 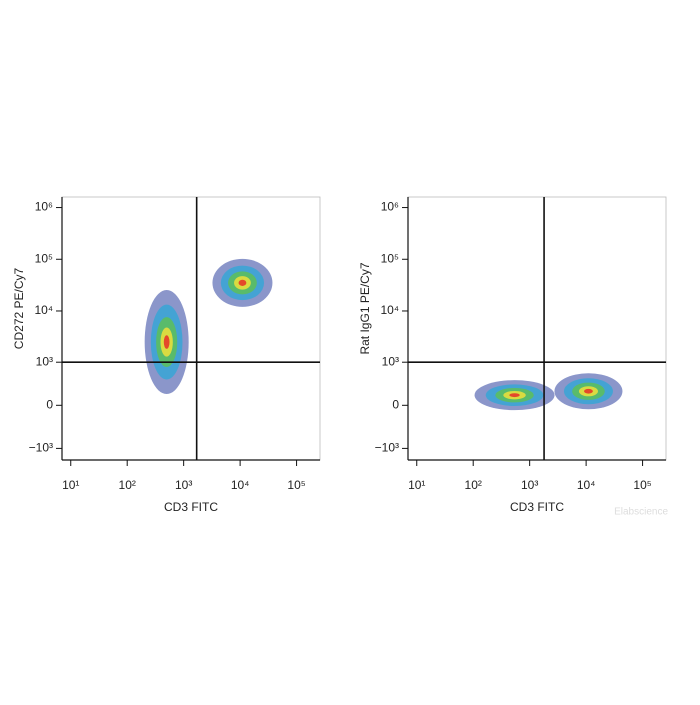 I want to click on y-axis-title: Rat IgG1 PE/Cy7, so click(x=365, y=308).